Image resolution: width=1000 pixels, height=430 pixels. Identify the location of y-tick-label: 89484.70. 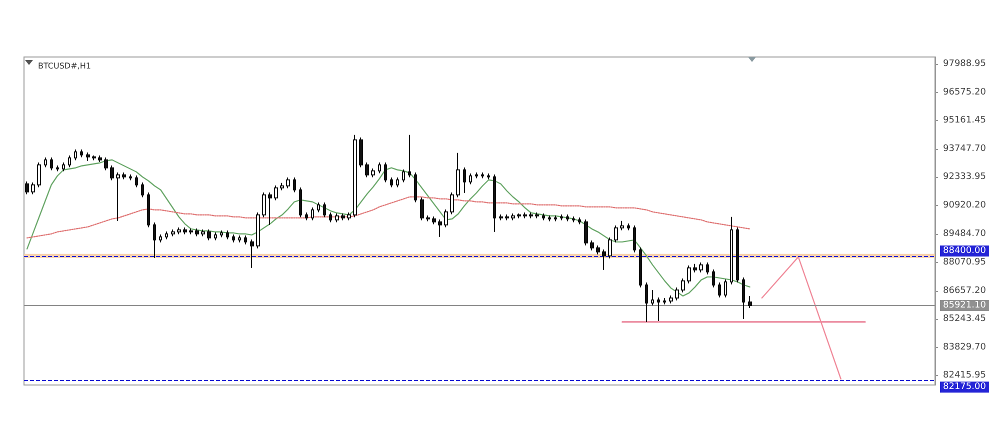
(964, 234).